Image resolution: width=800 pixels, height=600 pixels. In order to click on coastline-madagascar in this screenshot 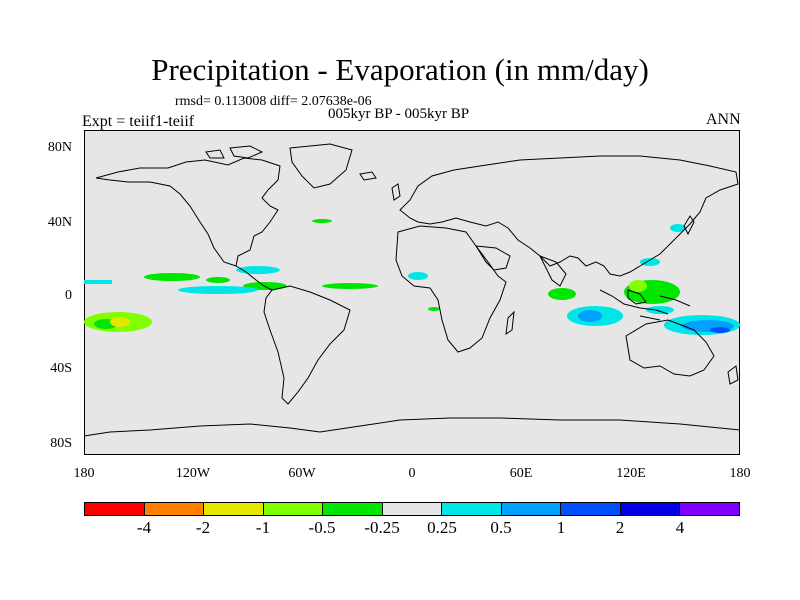, I will do `click(510, 323)`.